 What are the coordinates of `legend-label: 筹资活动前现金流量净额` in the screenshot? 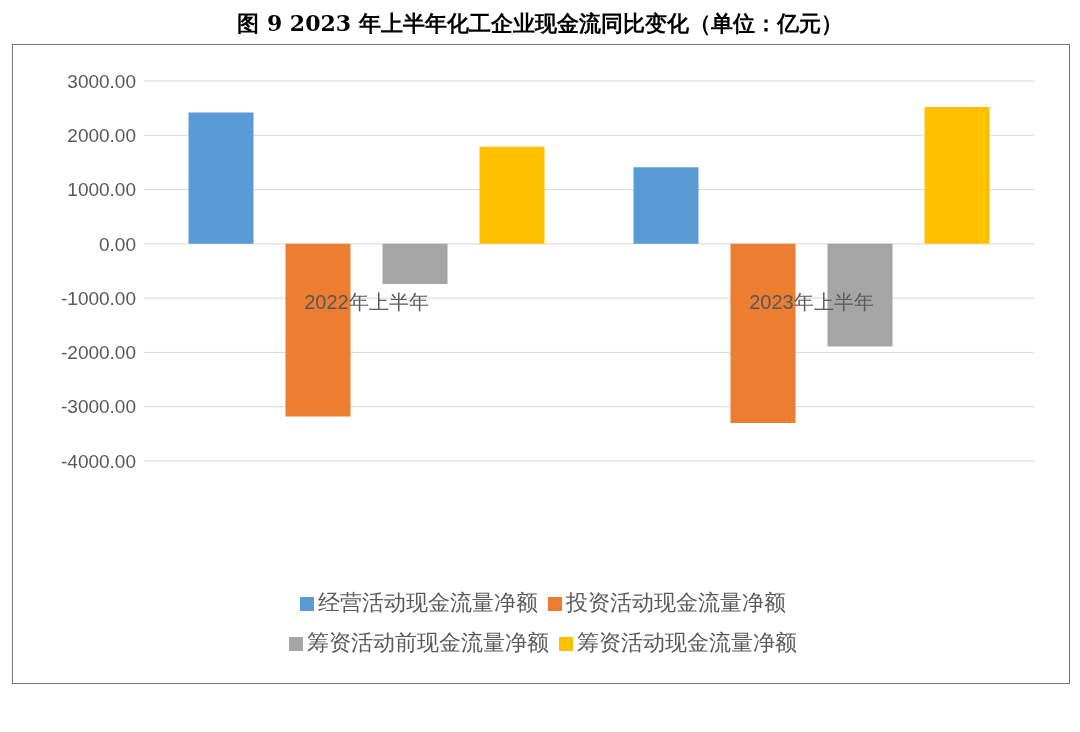 It's located at (428, 642).